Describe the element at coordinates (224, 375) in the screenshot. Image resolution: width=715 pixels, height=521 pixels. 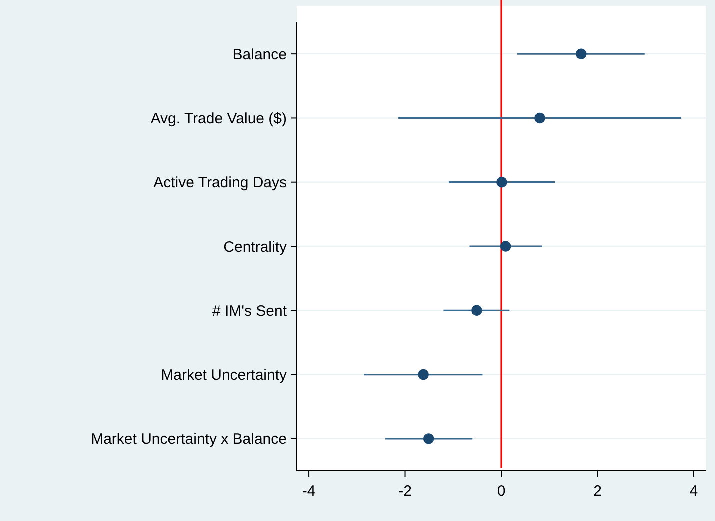
I see `y-tick-label: Market Uncertainty` at that location.